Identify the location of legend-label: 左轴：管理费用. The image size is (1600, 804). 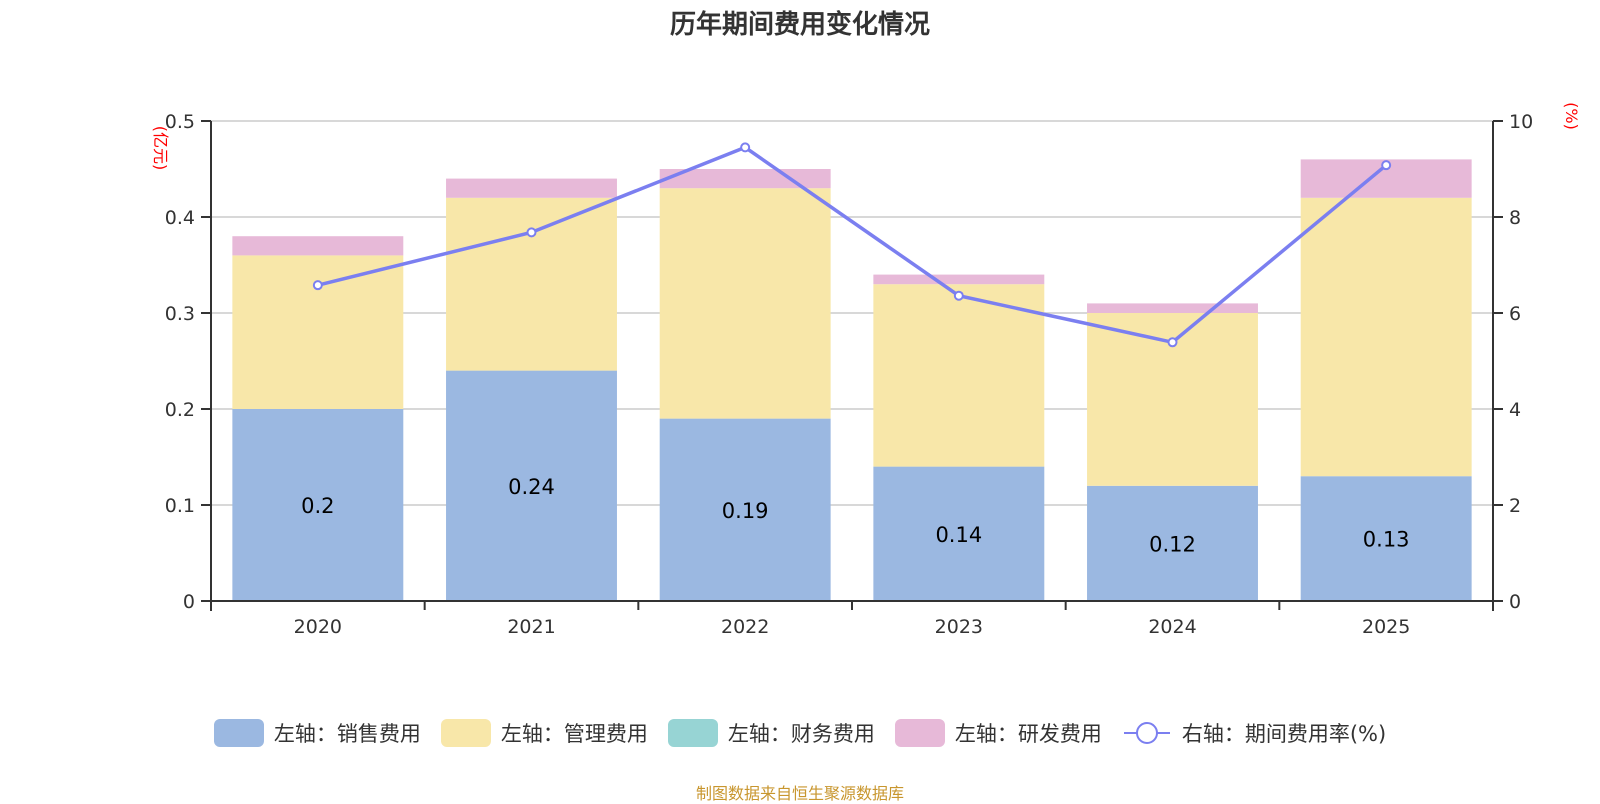
(574, 734).